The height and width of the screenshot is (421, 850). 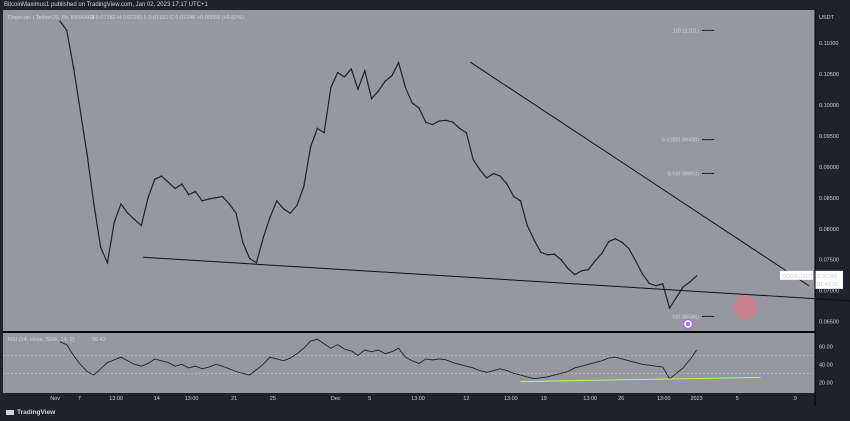 I want to click on rsi-tick-label: 60.00, so click(x=826, y=347).